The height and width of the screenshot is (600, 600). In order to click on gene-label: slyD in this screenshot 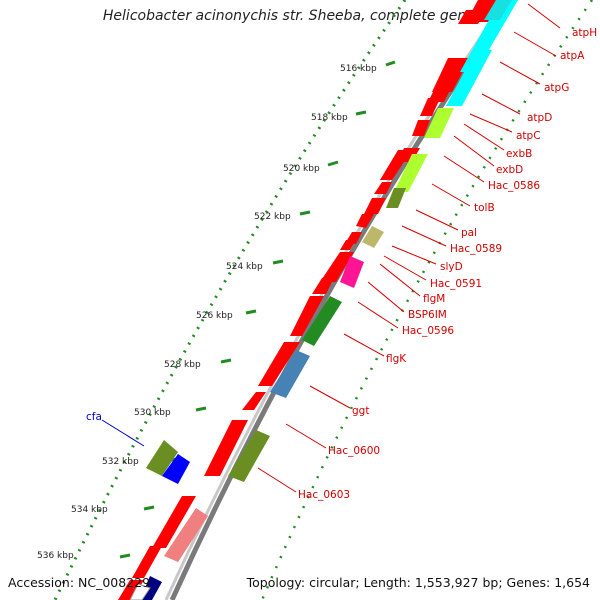, I will do `click(451, 267)`.